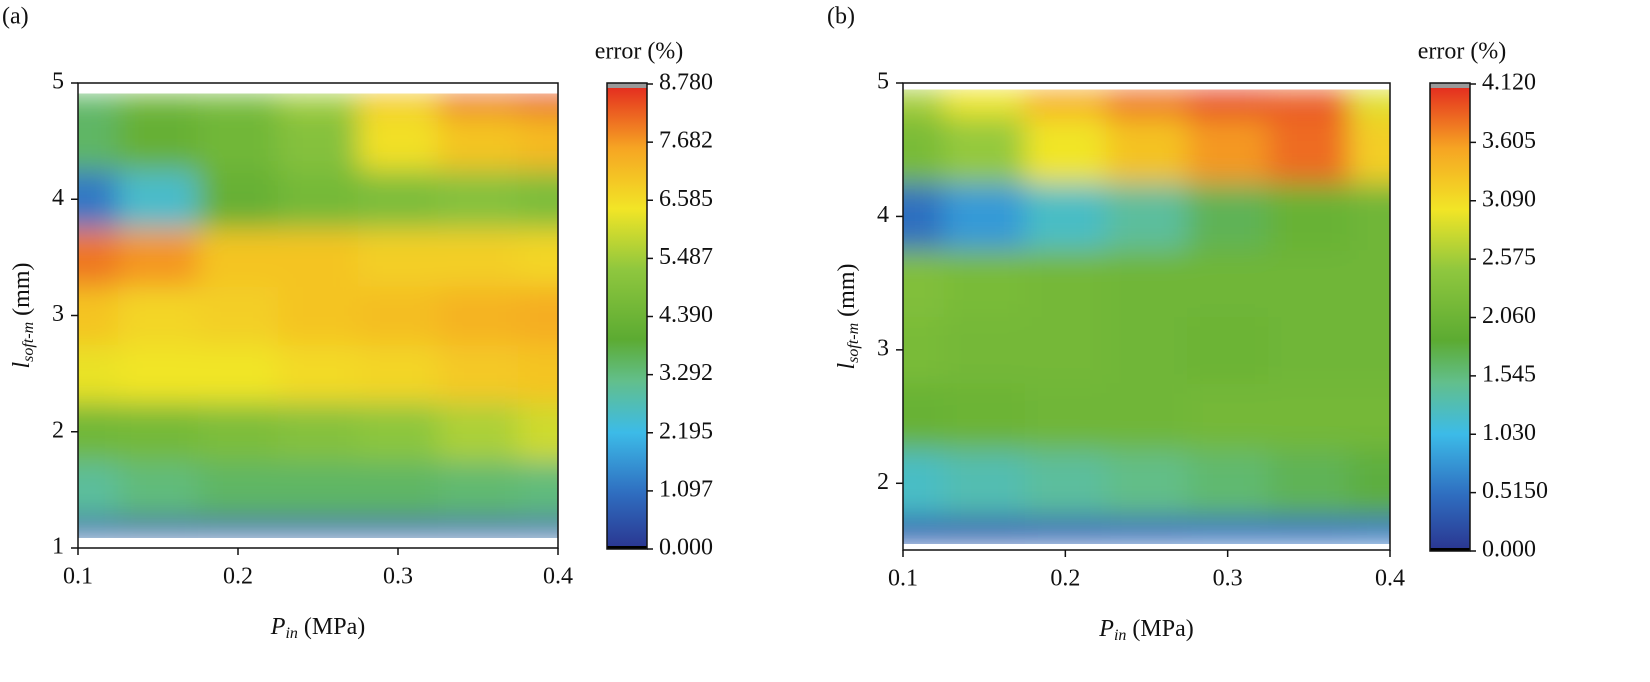 The height and width of the screenshot is (682, 1650). I want to click on colorbar-tick-label: 0.000, so click(686, 548).